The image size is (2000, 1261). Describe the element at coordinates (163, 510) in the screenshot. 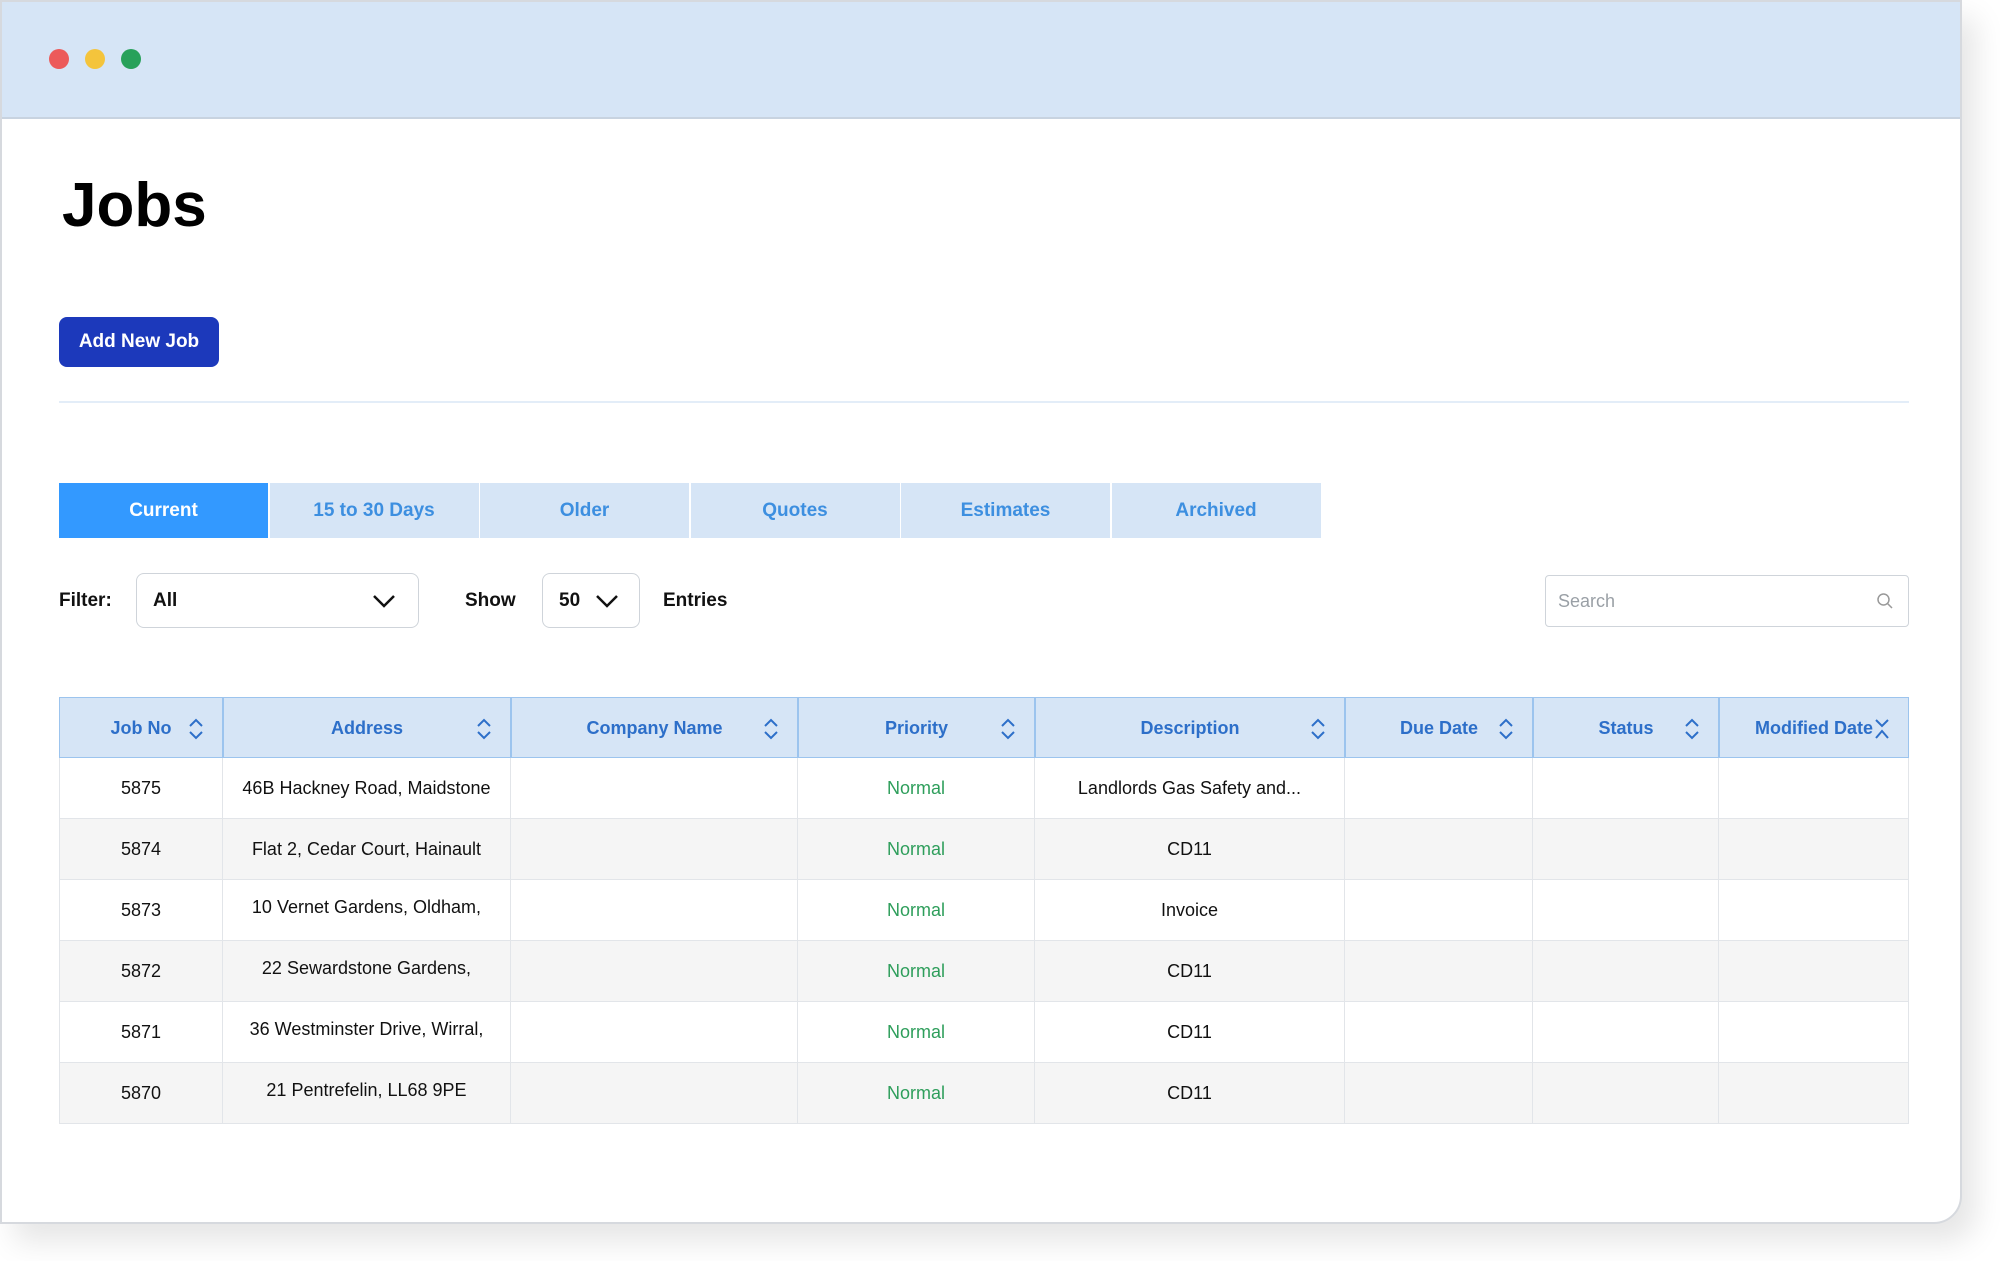

I see `tab: Current` at that location.